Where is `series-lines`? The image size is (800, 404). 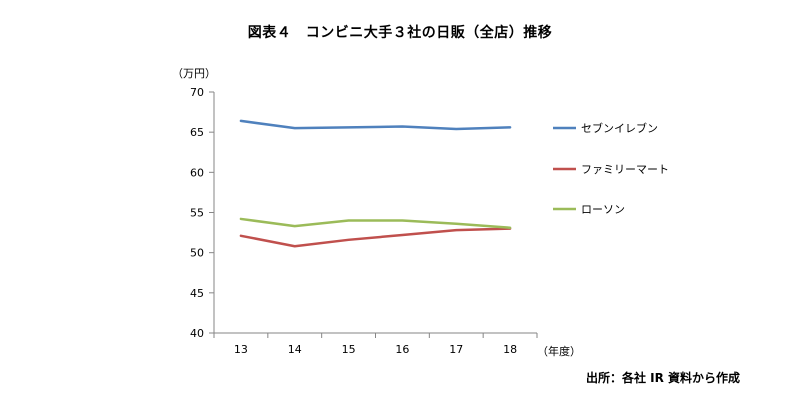 series-lines is located at coordinates (375, 183).